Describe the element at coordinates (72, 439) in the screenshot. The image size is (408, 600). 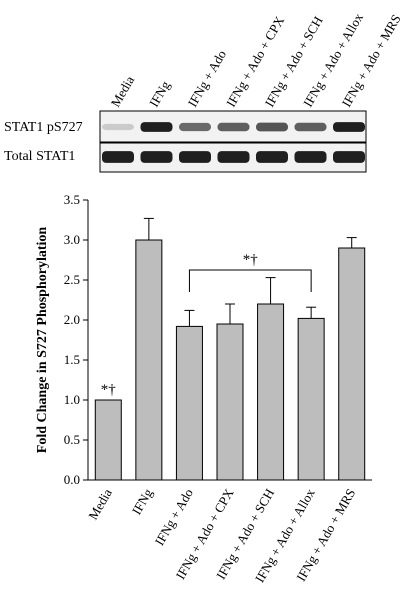
I see `y-tick-label: 0.5` at that location.